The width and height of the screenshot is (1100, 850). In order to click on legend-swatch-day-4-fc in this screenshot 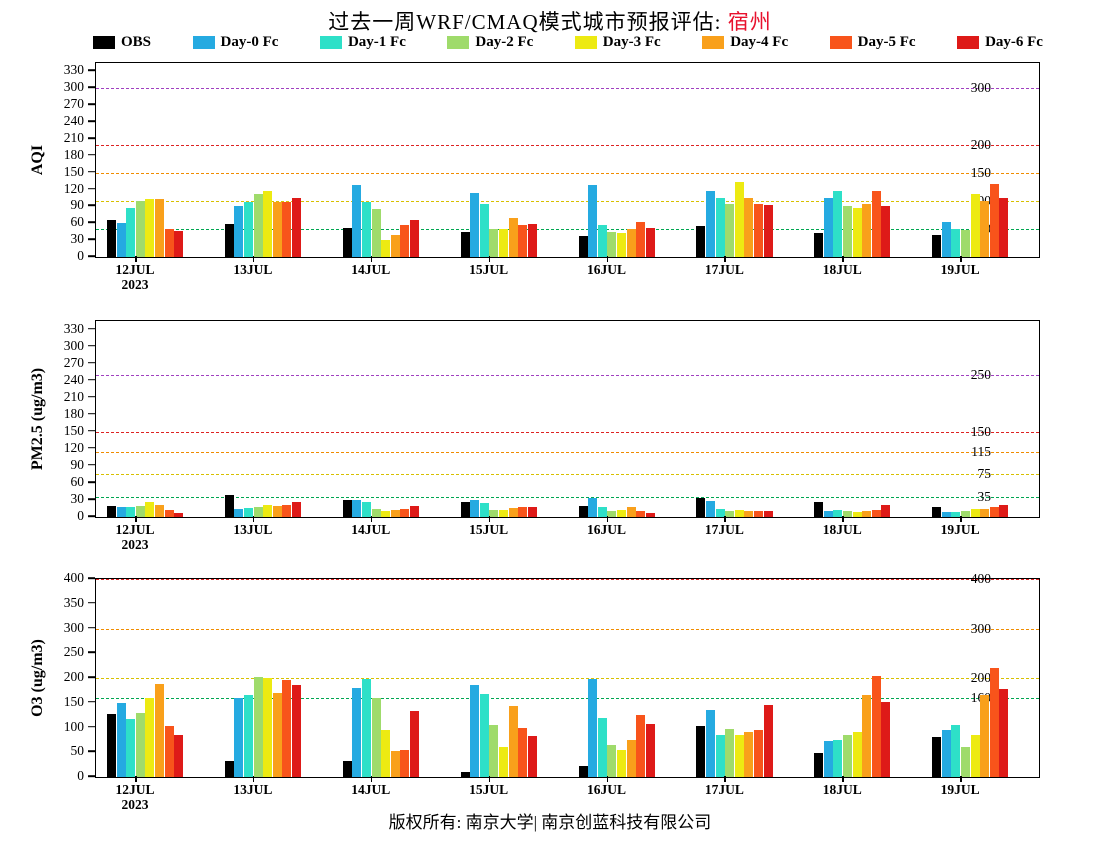, I will do `click(713, 42)`.